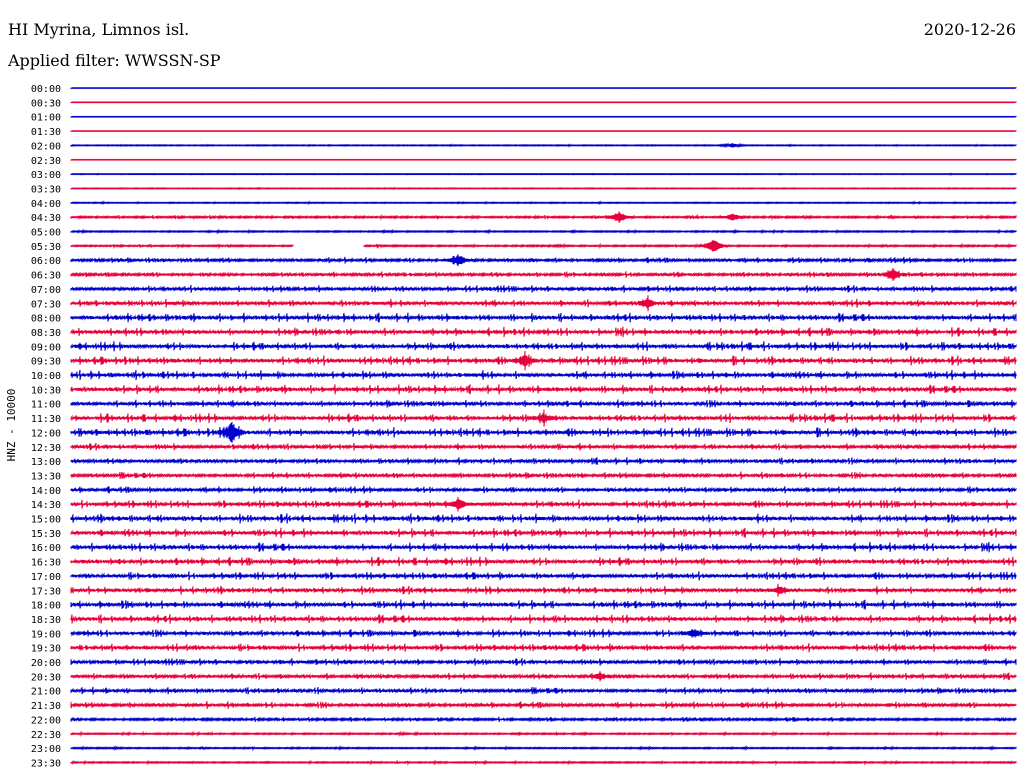  I want to click on row-time-label: 21:30, so click(46, 706).